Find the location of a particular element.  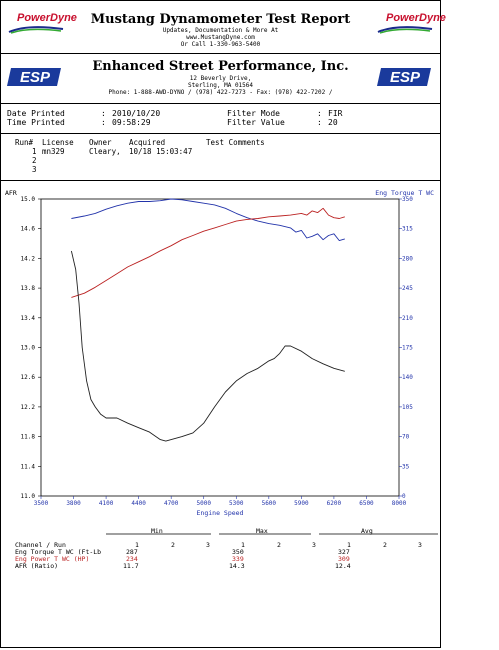

filter-value-colon: : is located at coordinates (319, 122).